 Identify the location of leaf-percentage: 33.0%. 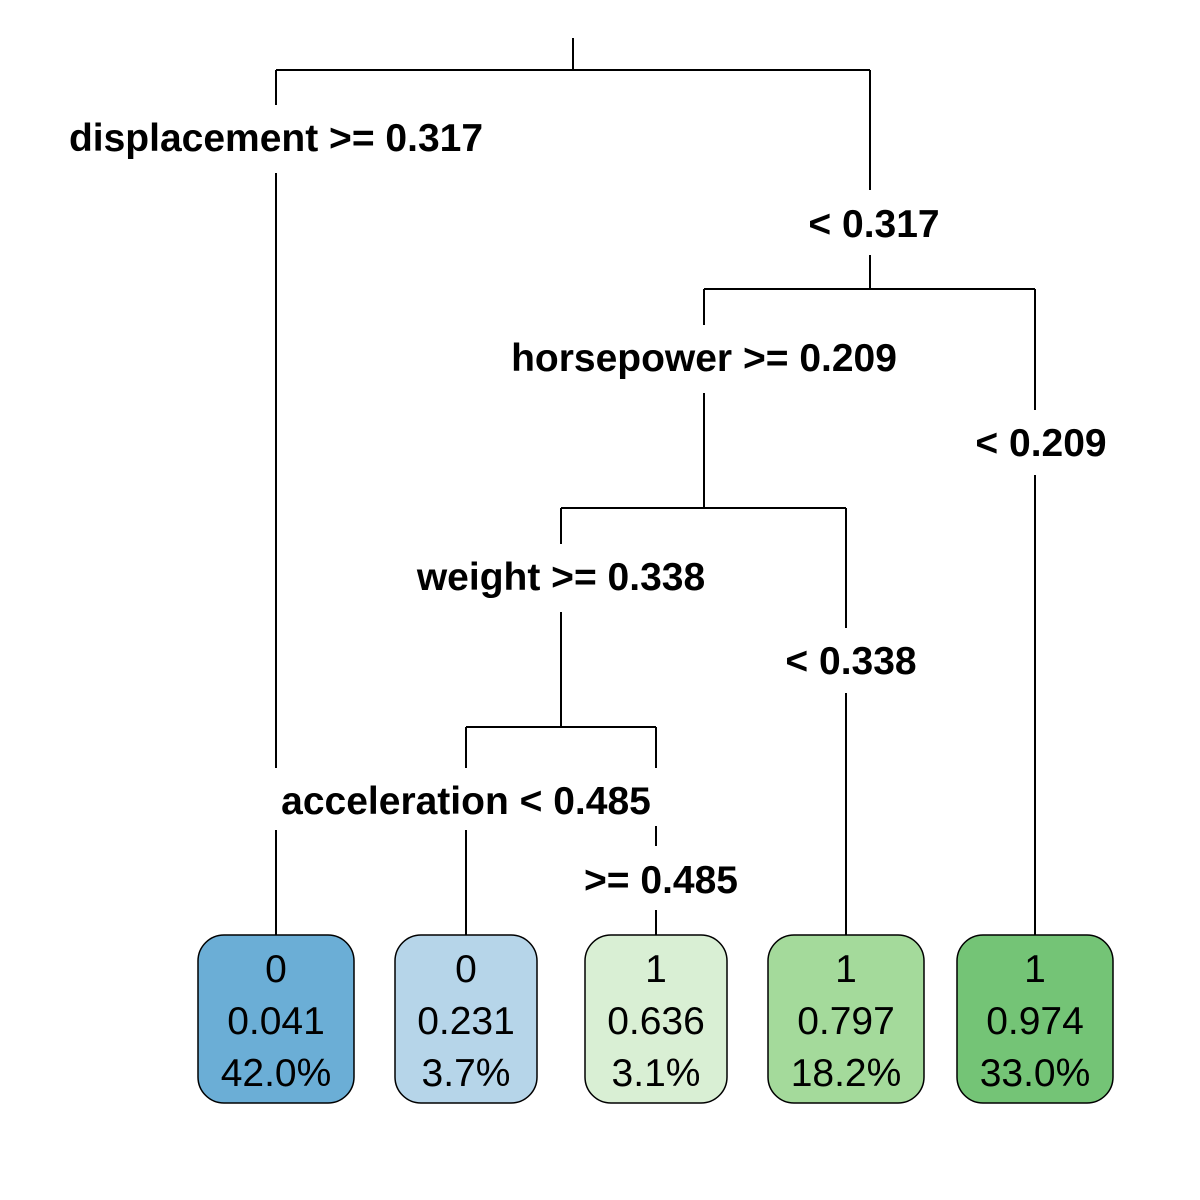
(1035, 1073).